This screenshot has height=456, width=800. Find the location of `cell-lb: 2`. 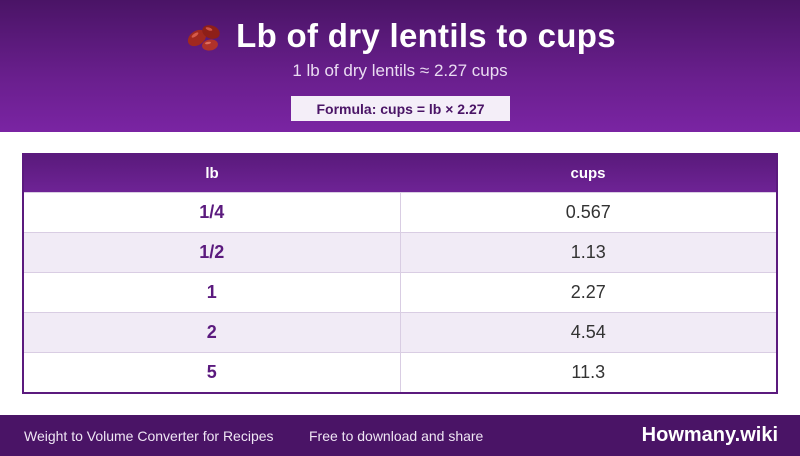

cell-lb: 2 is located at coordinates (212, 331).